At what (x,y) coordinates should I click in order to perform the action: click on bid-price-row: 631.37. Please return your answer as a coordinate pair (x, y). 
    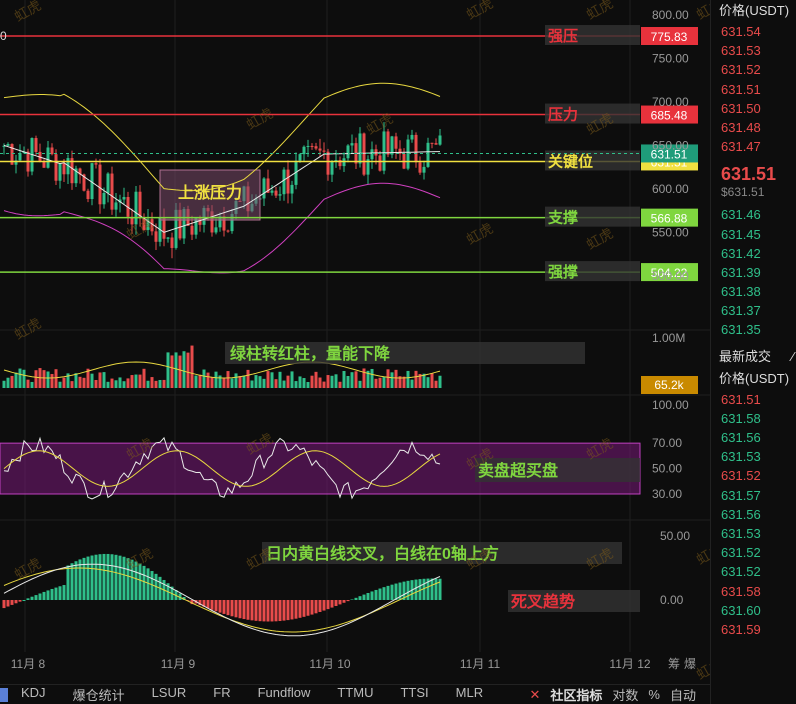
    Looking at the image, I should click on (741, 311).